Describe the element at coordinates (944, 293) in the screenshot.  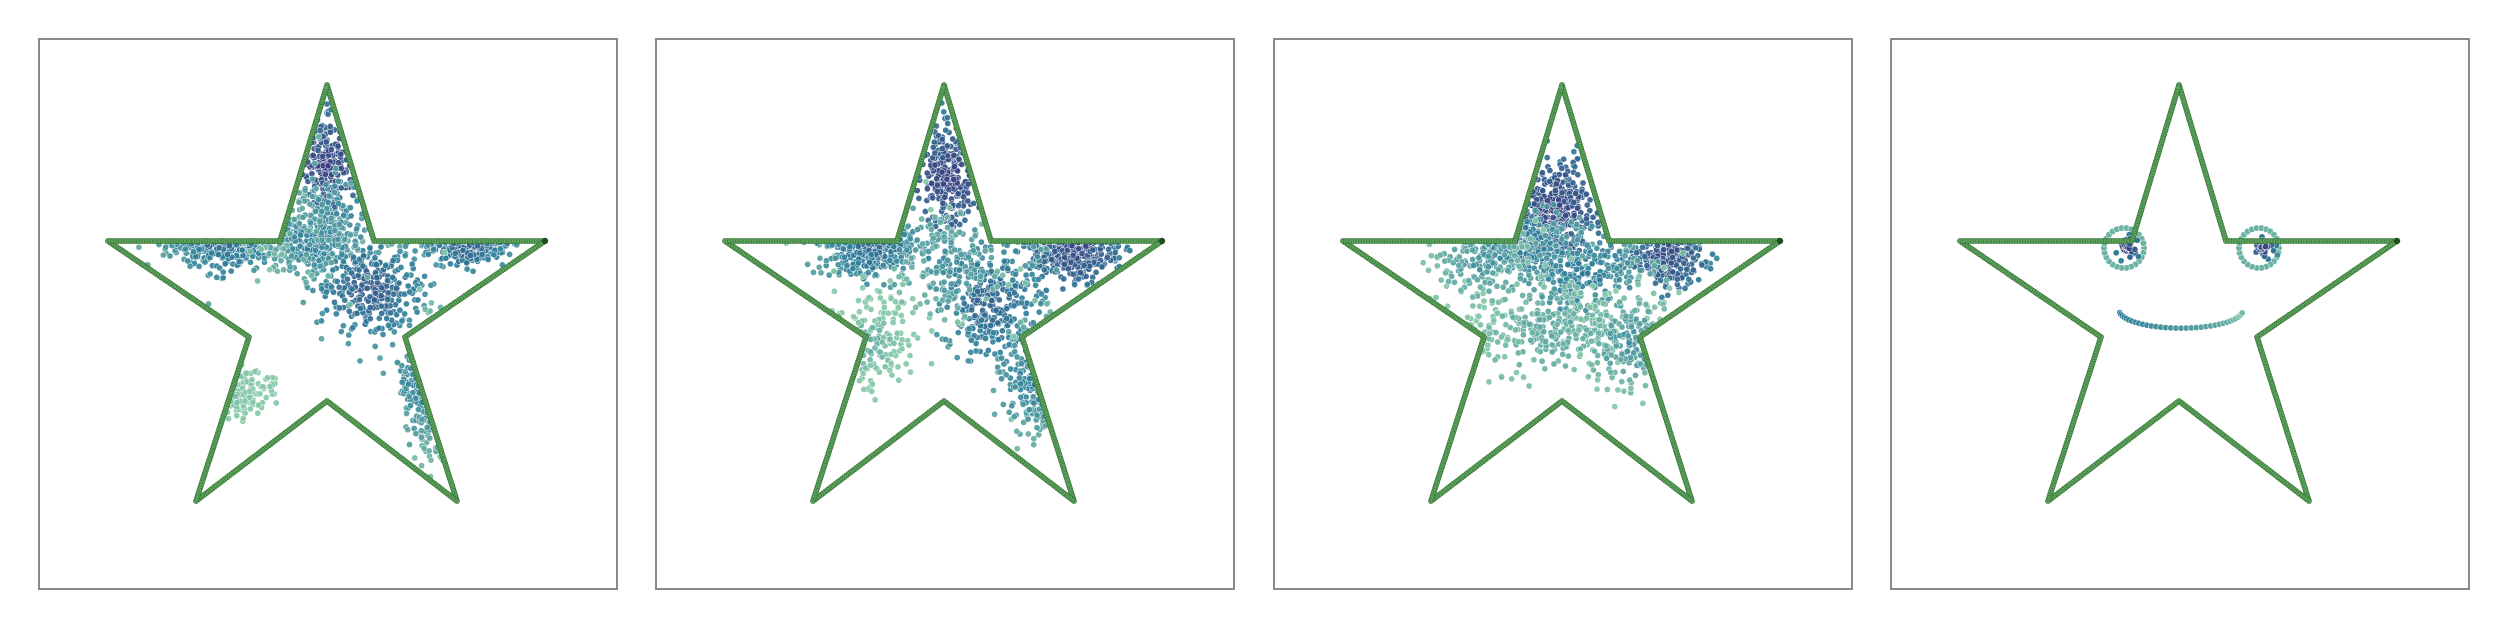
I see `panel-2-plot` at that location.